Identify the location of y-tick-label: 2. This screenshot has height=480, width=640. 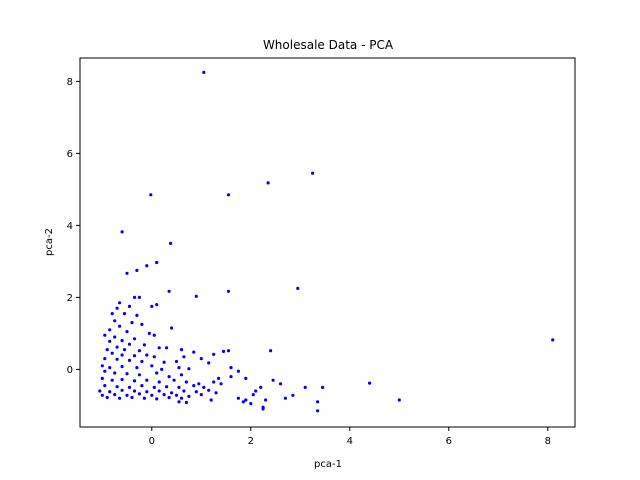
(70, 298).